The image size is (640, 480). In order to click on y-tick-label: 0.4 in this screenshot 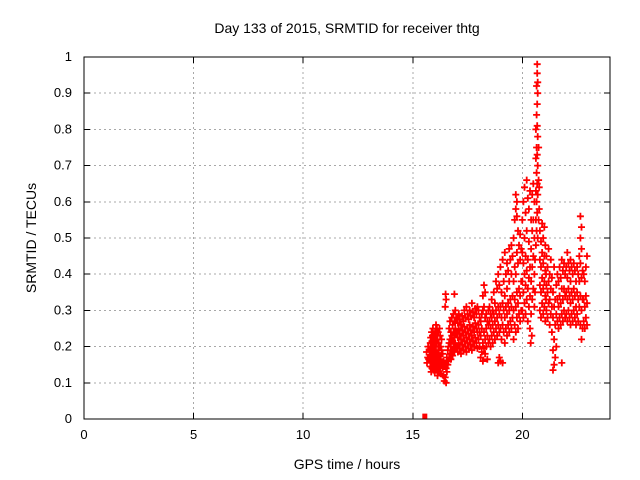, I will do `click(63, 273)`.